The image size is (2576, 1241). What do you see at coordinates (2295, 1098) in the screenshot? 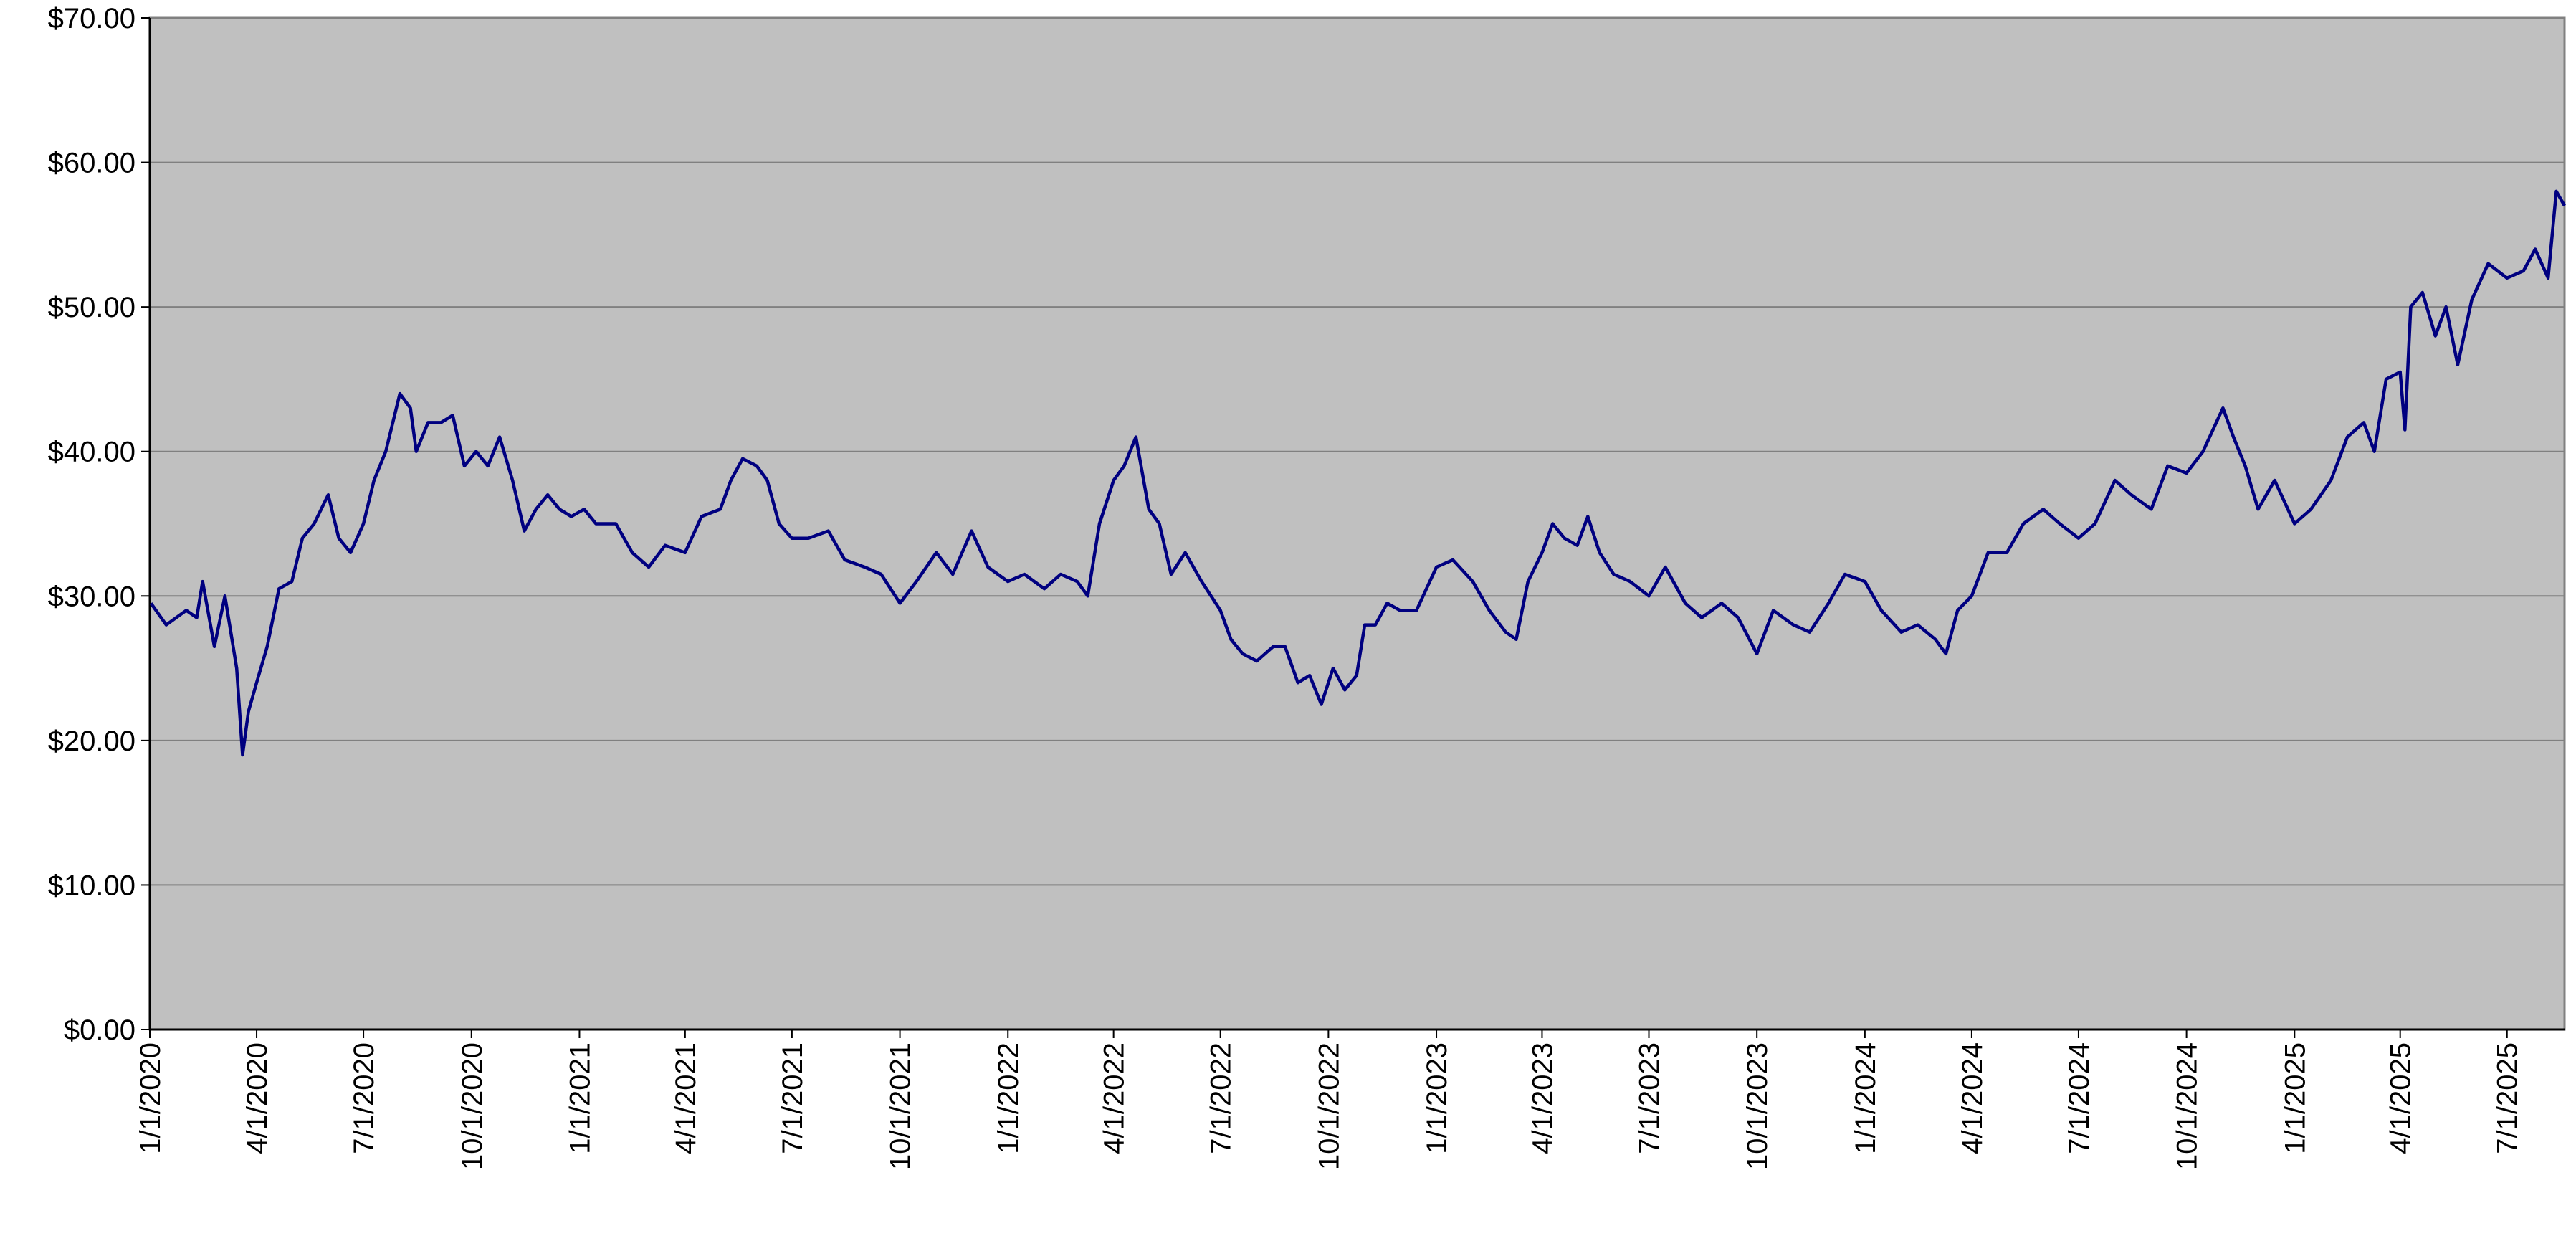
I see `x-tick-label: 1/1/2025` at bounding box center [2295, 1098].